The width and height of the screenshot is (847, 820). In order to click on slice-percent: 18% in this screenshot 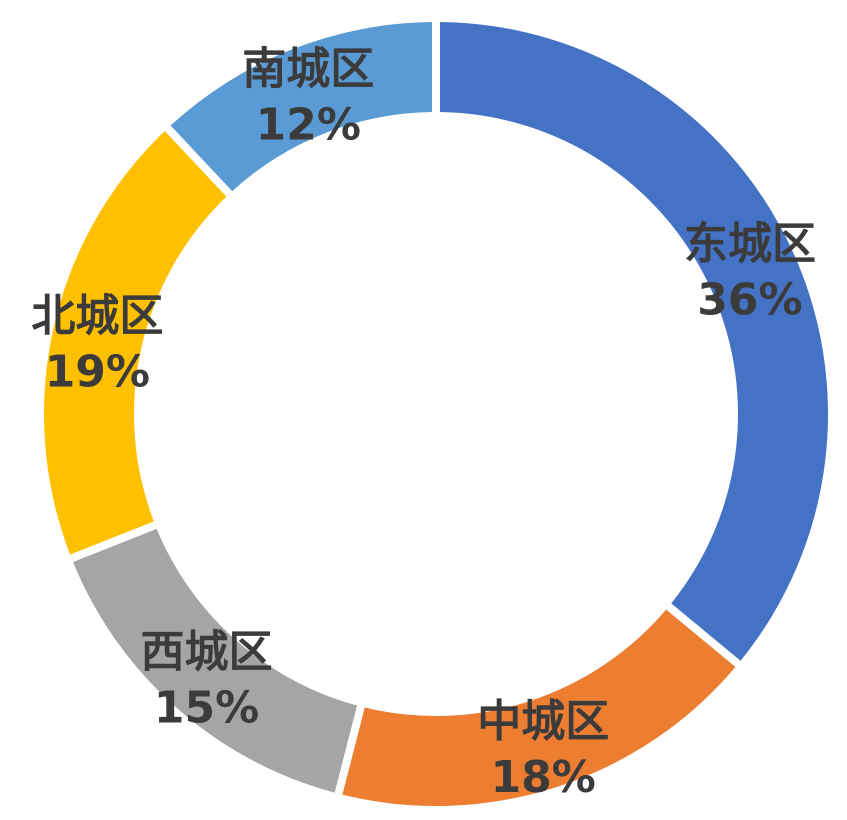, I will do `click(543, 777)`.